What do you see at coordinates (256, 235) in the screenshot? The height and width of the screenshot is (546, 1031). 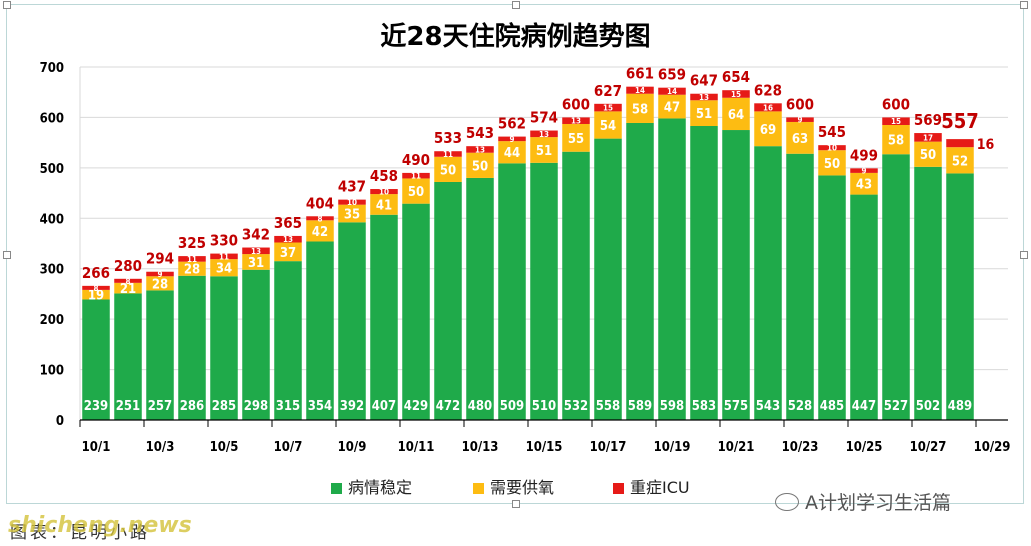 I see `total-label: 342` at bounding box center [256, 235].